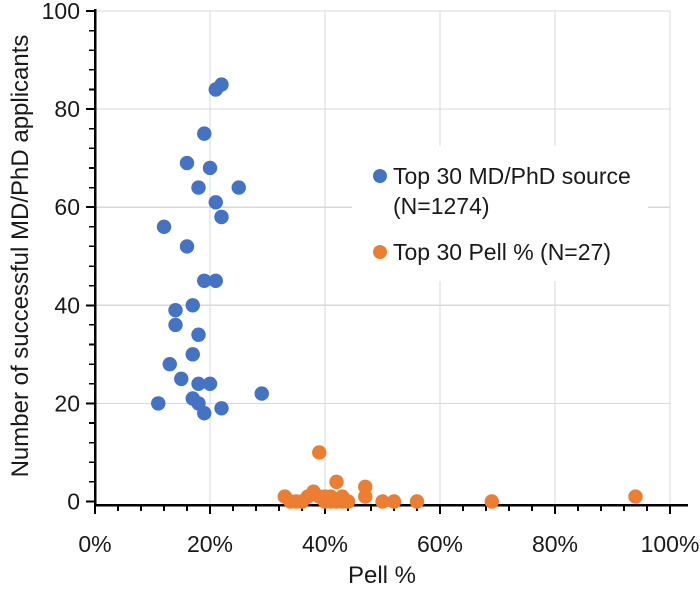  I want to click on y-tick-label: 40, so click(67, 305).